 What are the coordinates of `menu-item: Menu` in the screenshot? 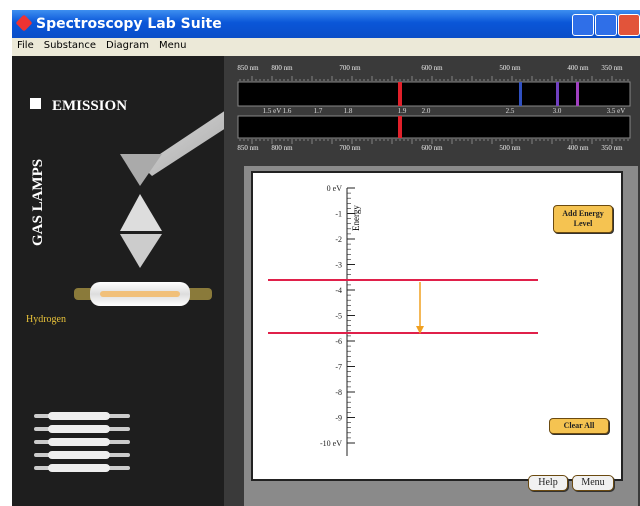 It's located at (172, 45).